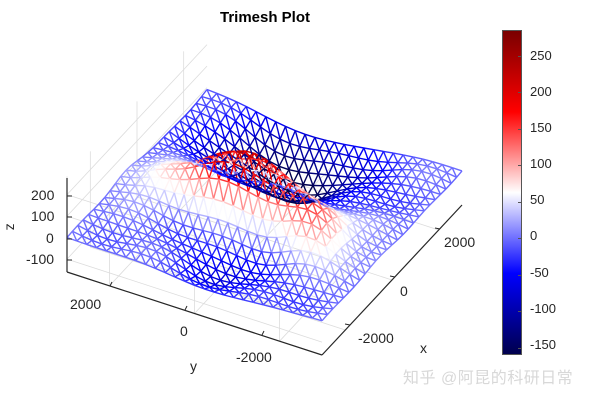 This screenshot has height=400, width=600. What do you see at coordinates (40, 259) in the screenshot?
I see `z-tick-neg100: -100` at bounding box center [40, 259].